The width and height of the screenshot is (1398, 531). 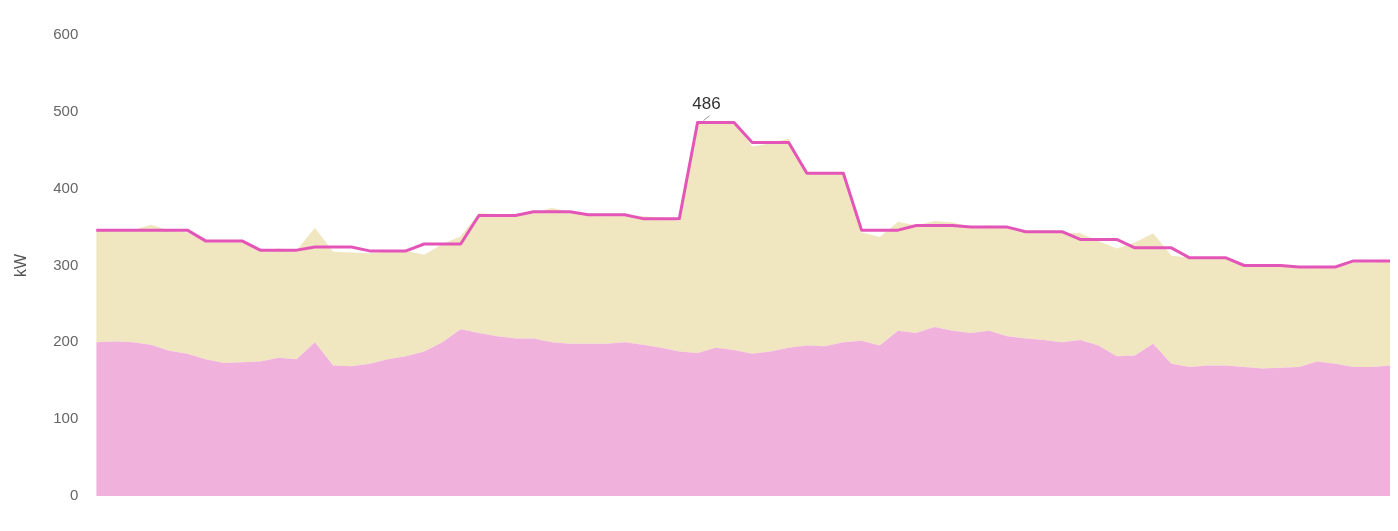 What do you see at coordinates (66, 341) in the screenshot?
I see `y-tick-label: 200` at bounding box center [66, 341].